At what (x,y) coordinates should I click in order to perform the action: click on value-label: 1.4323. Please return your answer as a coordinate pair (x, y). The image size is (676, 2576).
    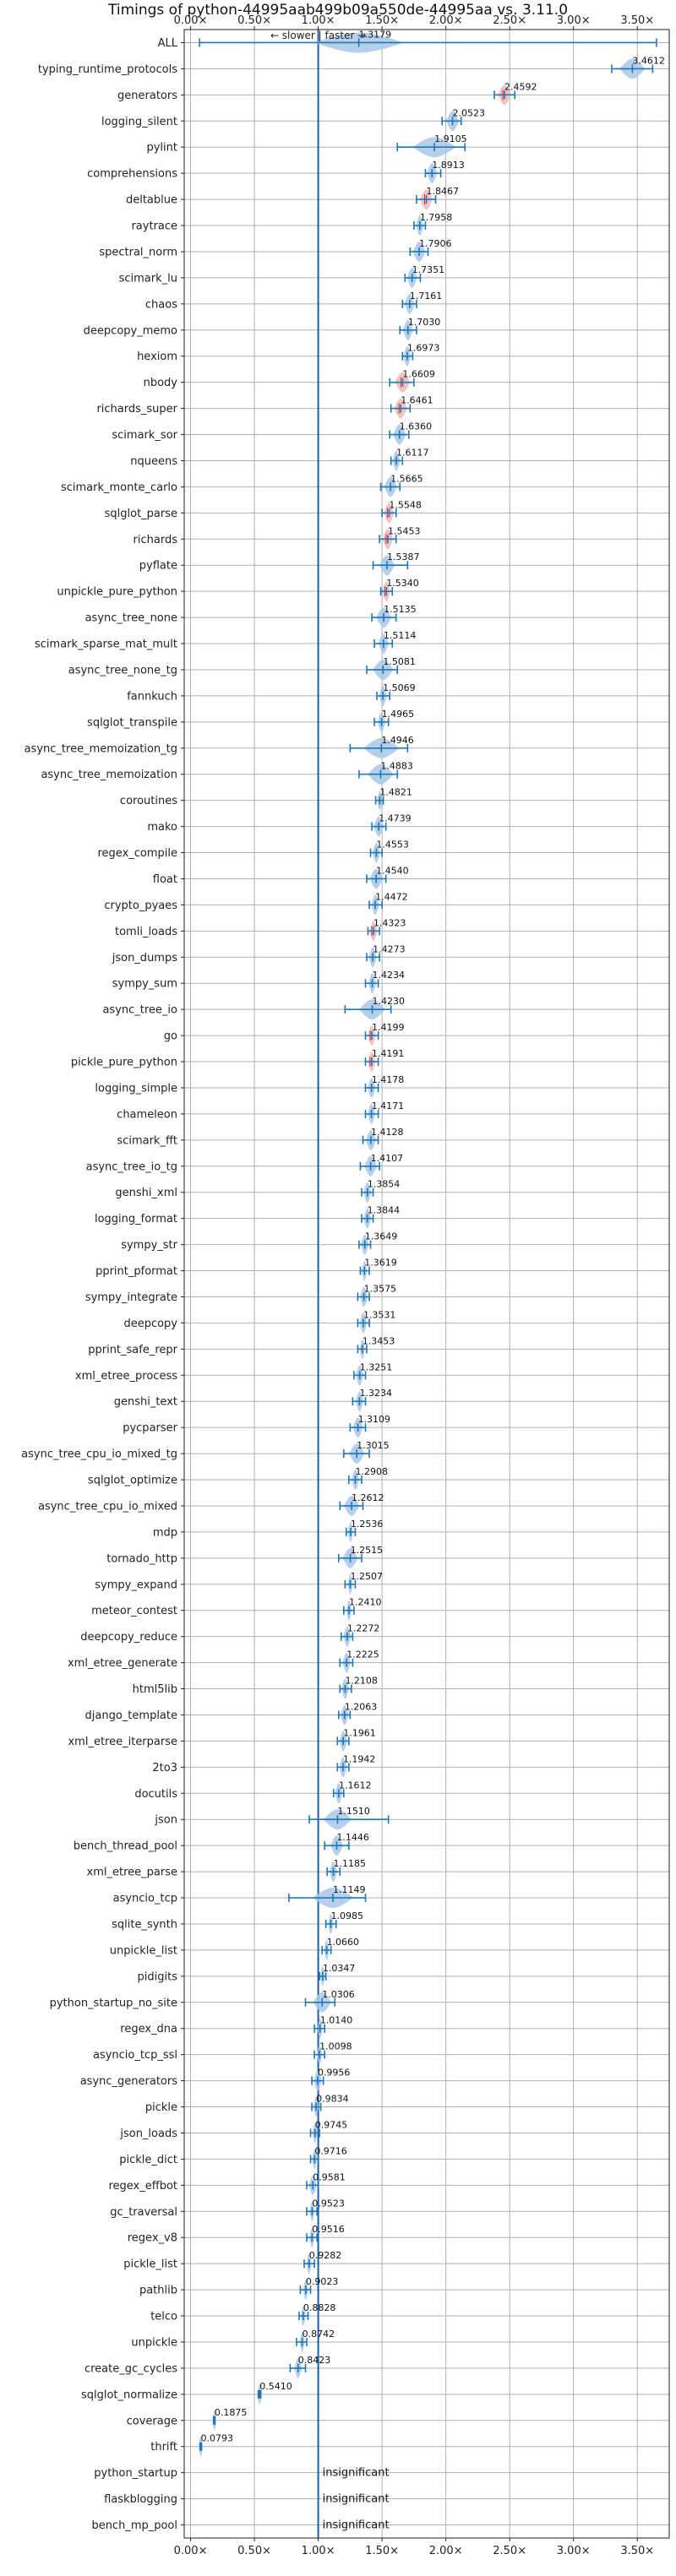
    Looking at the image, I should click on (389, 922).